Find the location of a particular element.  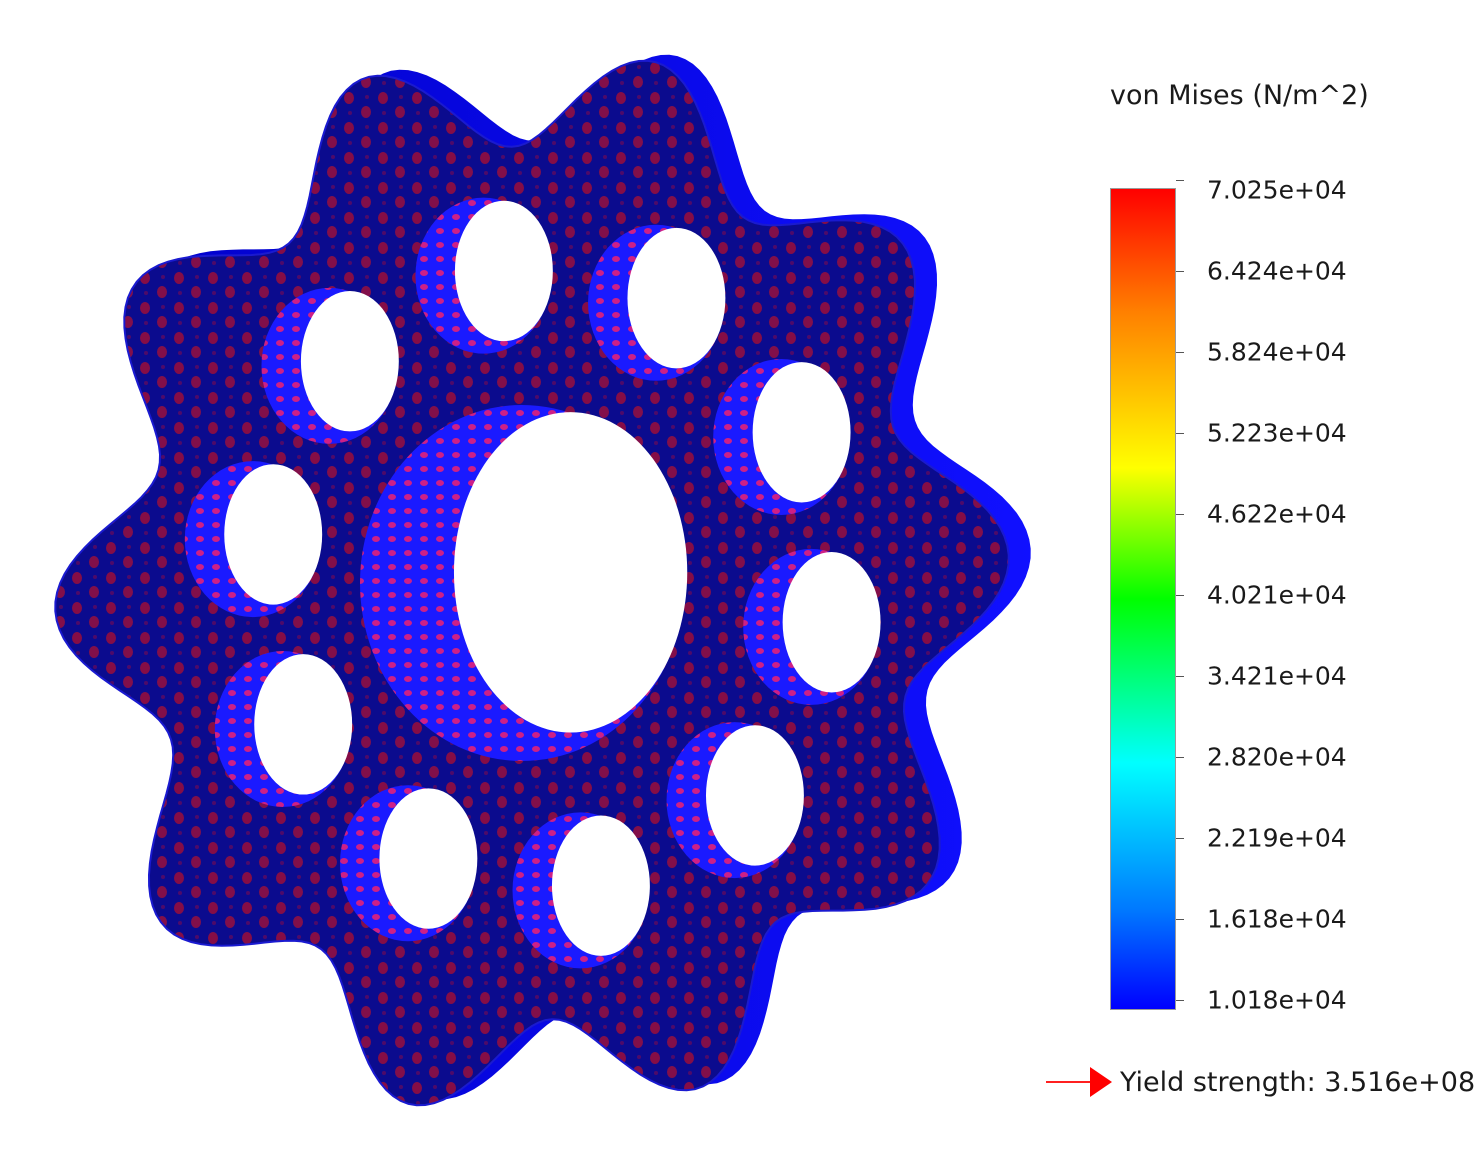

colorbar-tick-label: 2.219e+04 is located at coordinates (1277, 838).